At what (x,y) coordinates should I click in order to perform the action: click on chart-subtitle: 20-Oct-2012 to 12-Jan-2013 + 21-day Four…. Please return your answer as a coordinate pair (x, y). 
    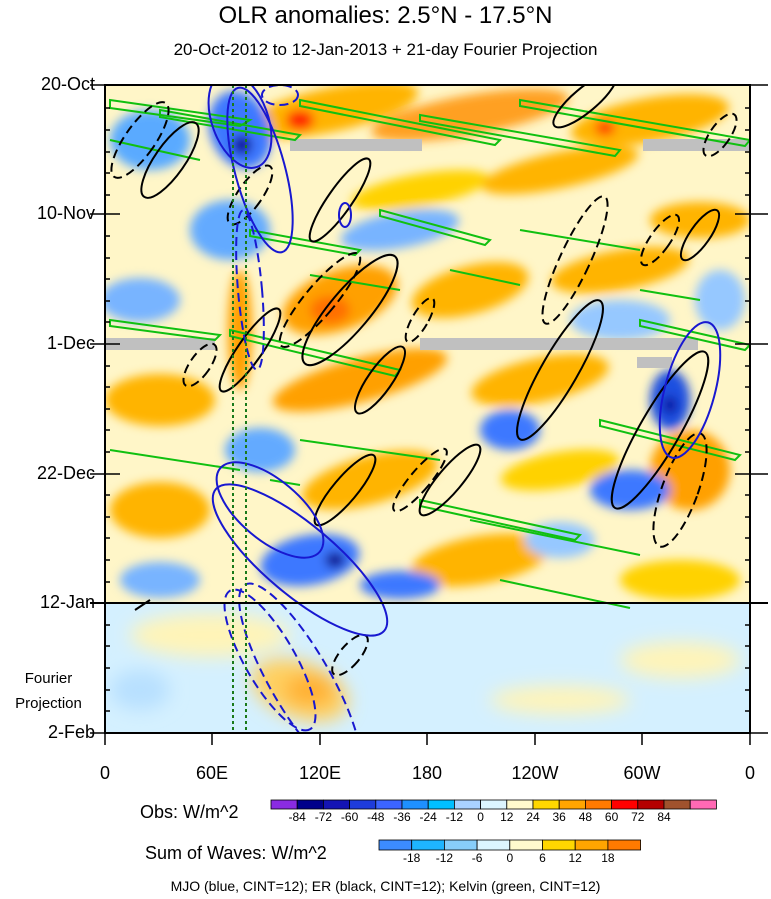
    Looking at the image, I should click on (385, 49).